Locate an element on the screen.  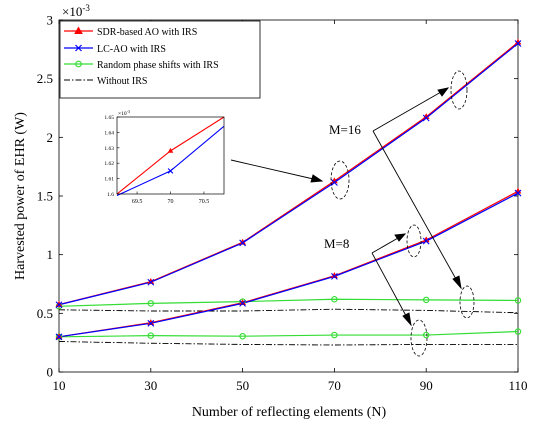
inset-x-tick-label: 70.5 is located at coordinates (204, 202).